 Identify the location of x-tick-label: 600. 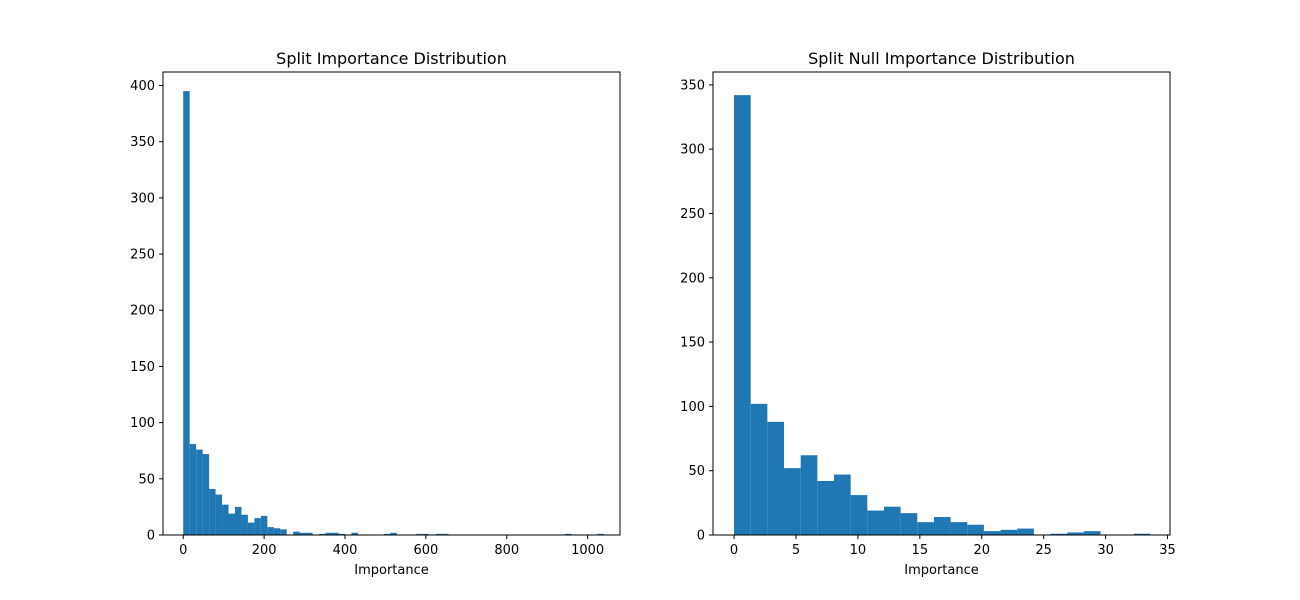
(425, 550).